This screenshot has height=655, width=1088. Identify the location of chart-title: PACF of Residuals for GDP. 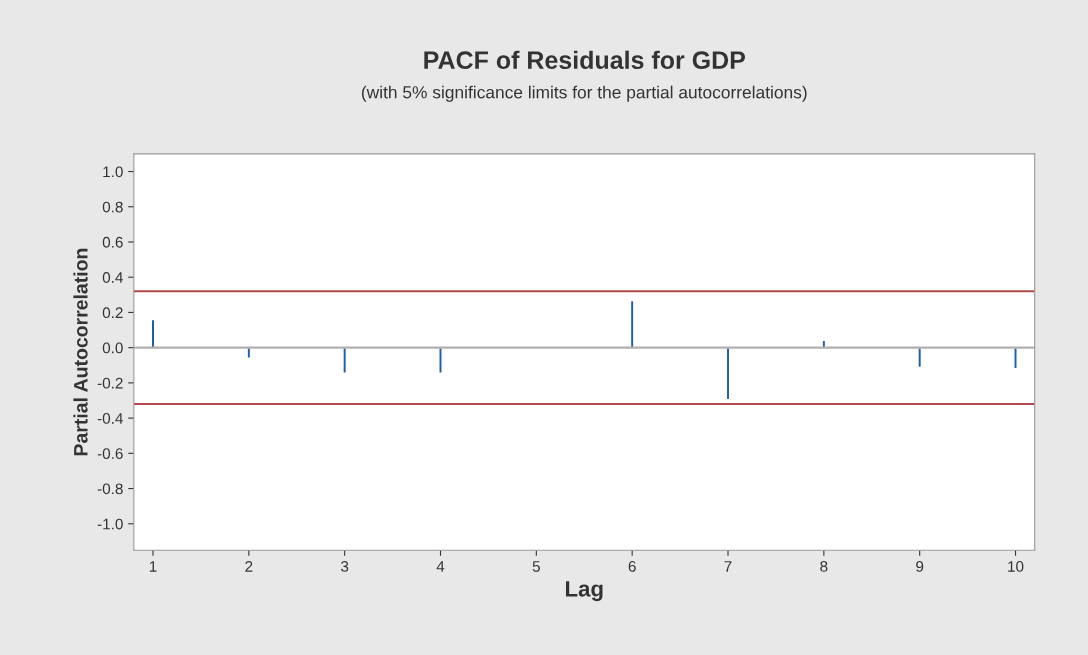
(584, 60).